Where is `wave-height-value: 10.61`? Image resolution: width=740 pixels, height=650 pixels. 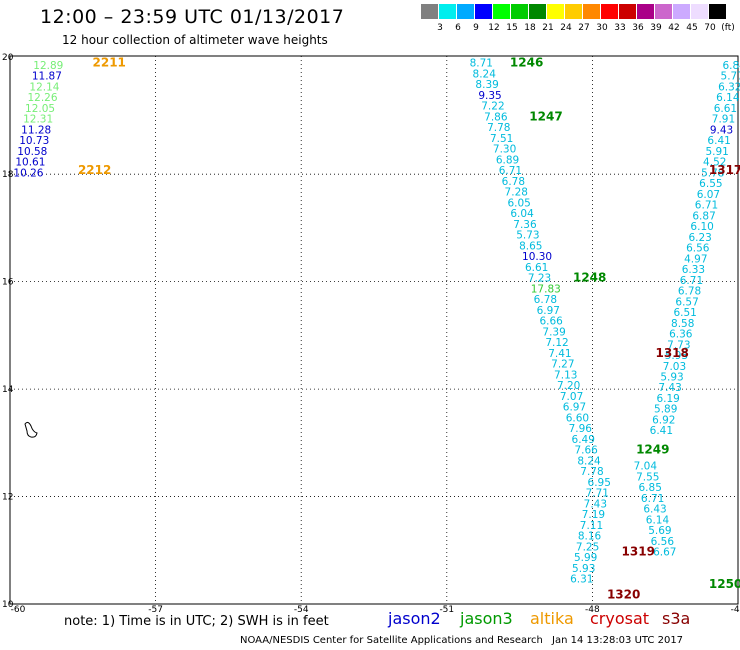
wave-height-value: 10.61 is located at coordinates (30, 163).